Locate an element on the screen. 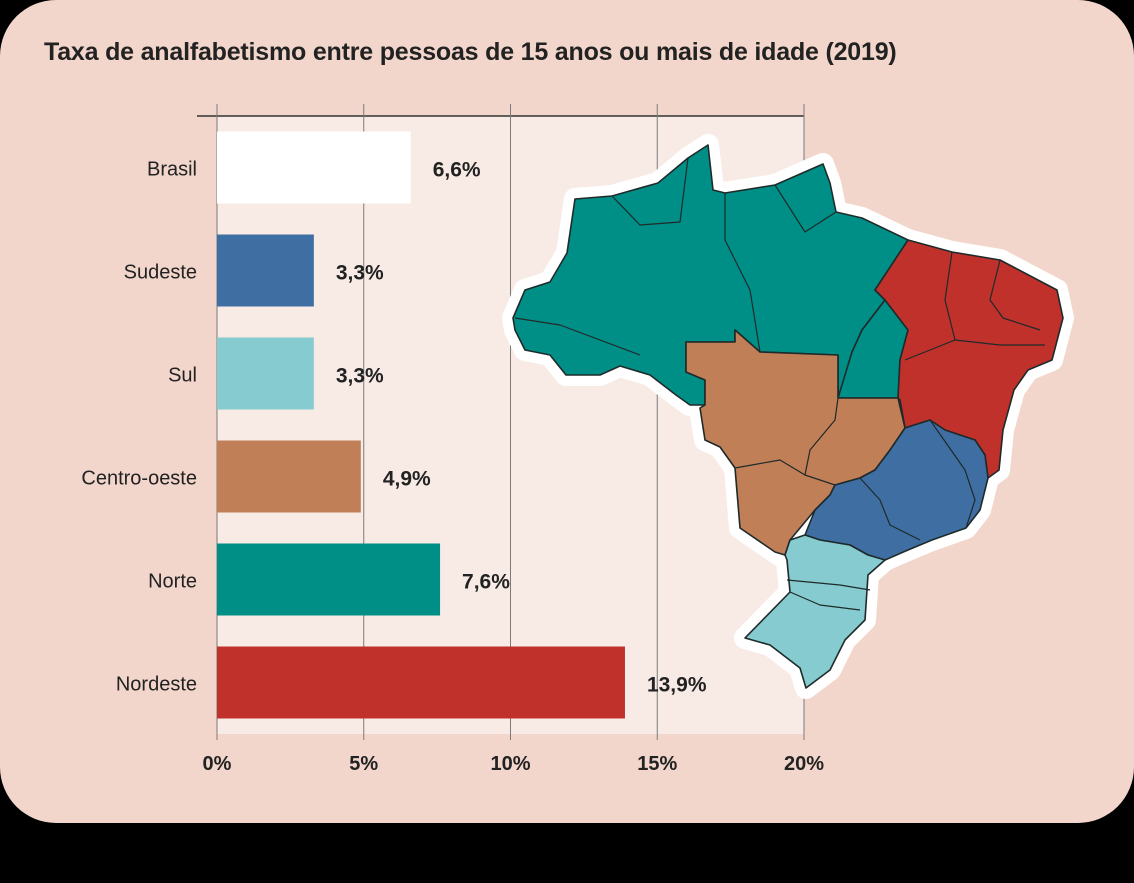 Image resolution: width=1134 pixels, height=883 pixels. x-tick-labels: 0% 5% 10% 15% 20% is located at coordinates (514, 764).